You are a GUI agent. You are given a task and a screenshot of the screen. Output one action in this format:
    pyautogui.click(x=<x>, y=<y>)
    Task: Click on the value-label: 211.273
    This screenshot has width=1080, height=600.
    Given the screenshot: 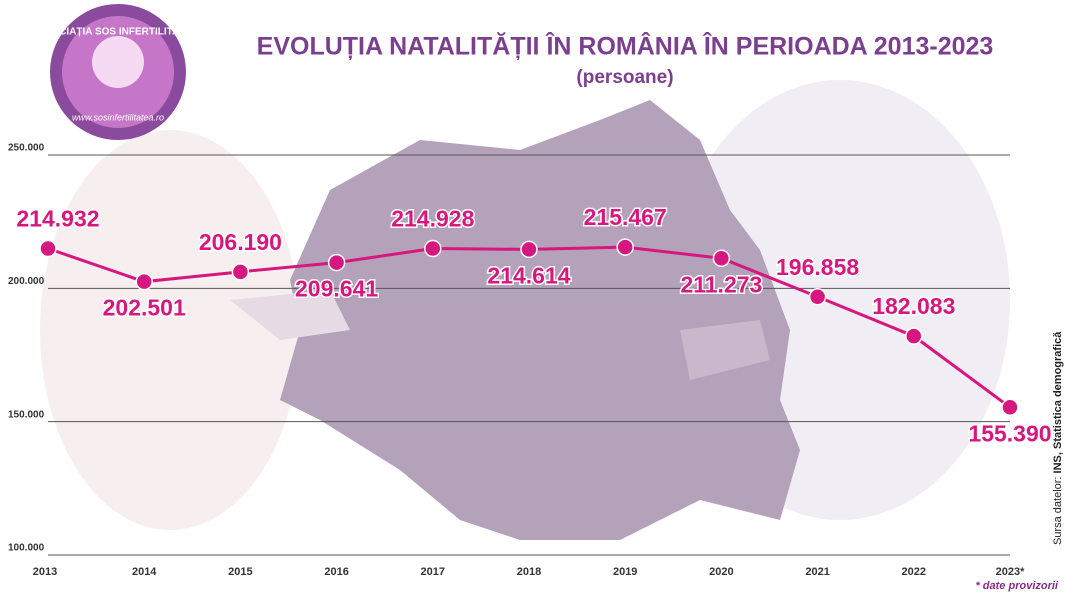 What is the action you would take?
    pyautogui.click(x=721, y=284)
    